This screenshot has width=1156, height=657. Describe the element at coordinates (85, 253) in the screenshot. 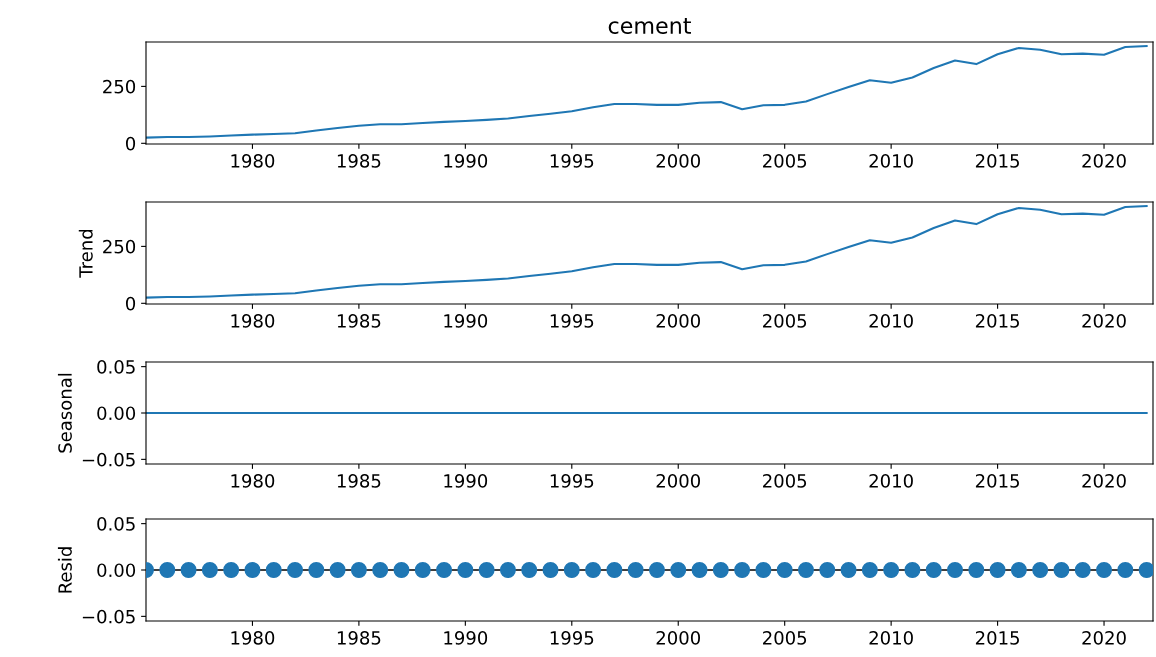

I see `y-axis-title: Trend` at that location.